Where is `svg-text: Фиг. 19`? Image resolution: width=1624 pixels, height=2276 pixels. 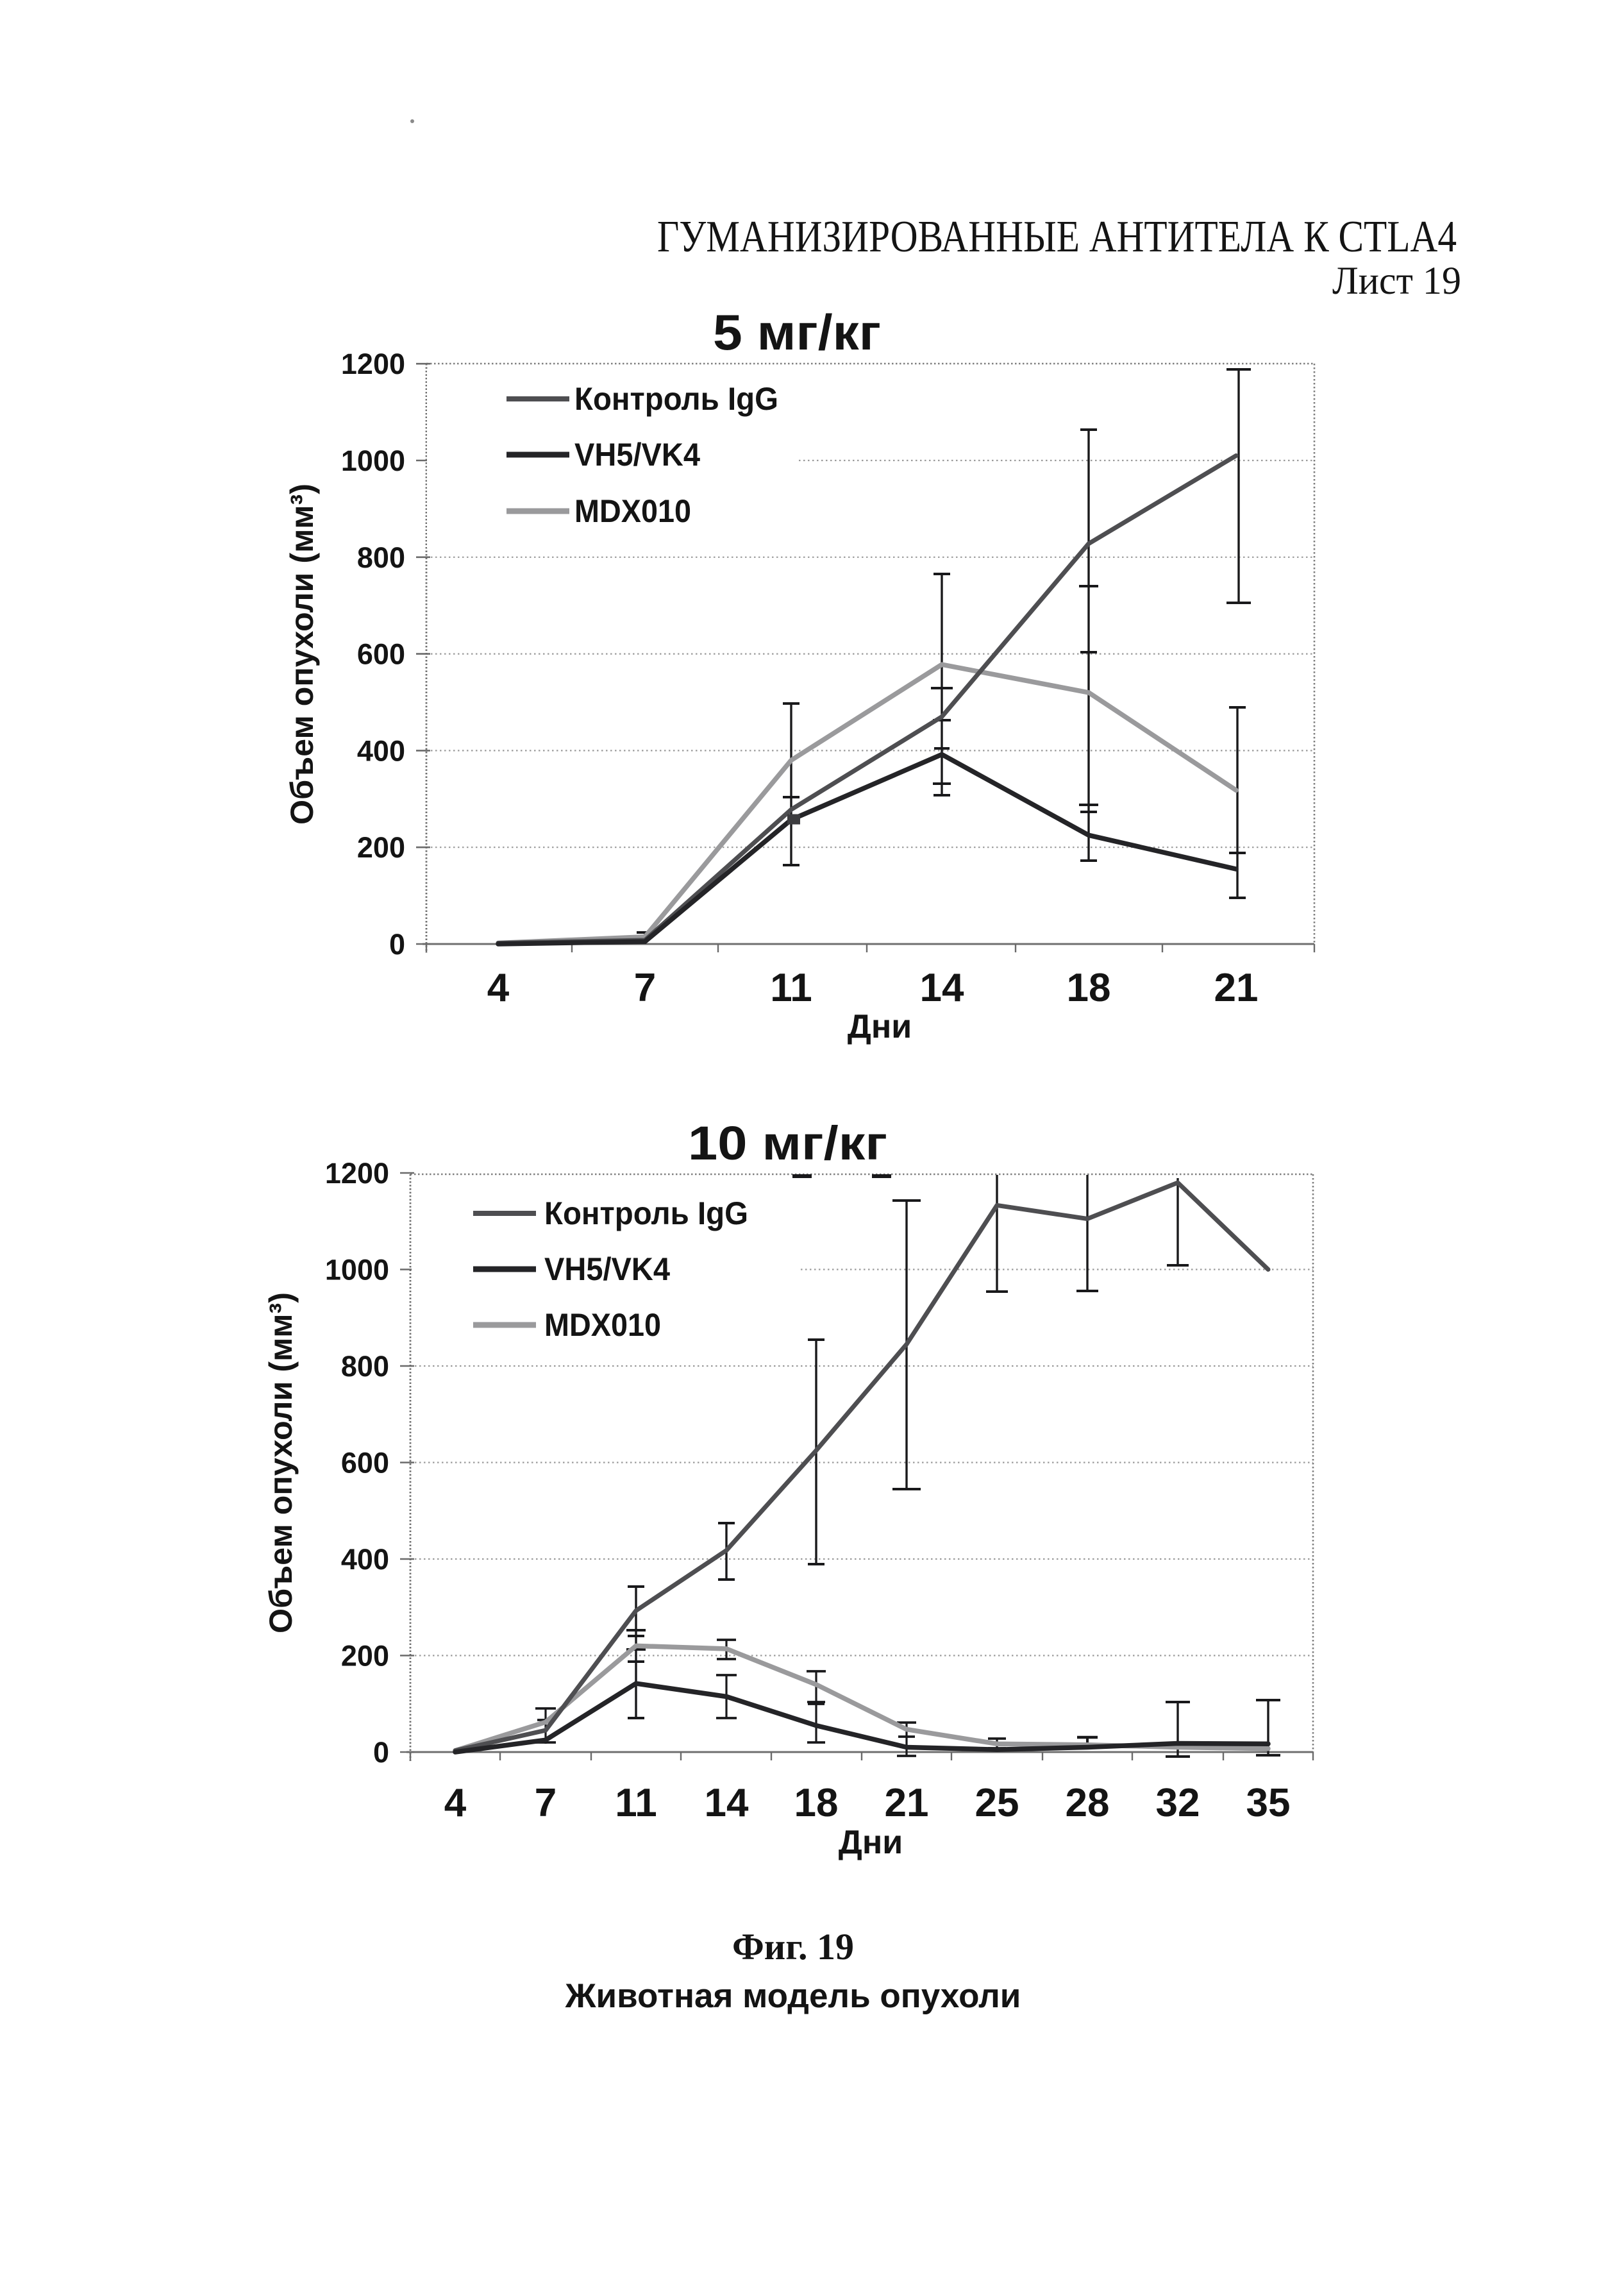
svg-text: Фиг. 19 is located at coordinates (793, 1947).